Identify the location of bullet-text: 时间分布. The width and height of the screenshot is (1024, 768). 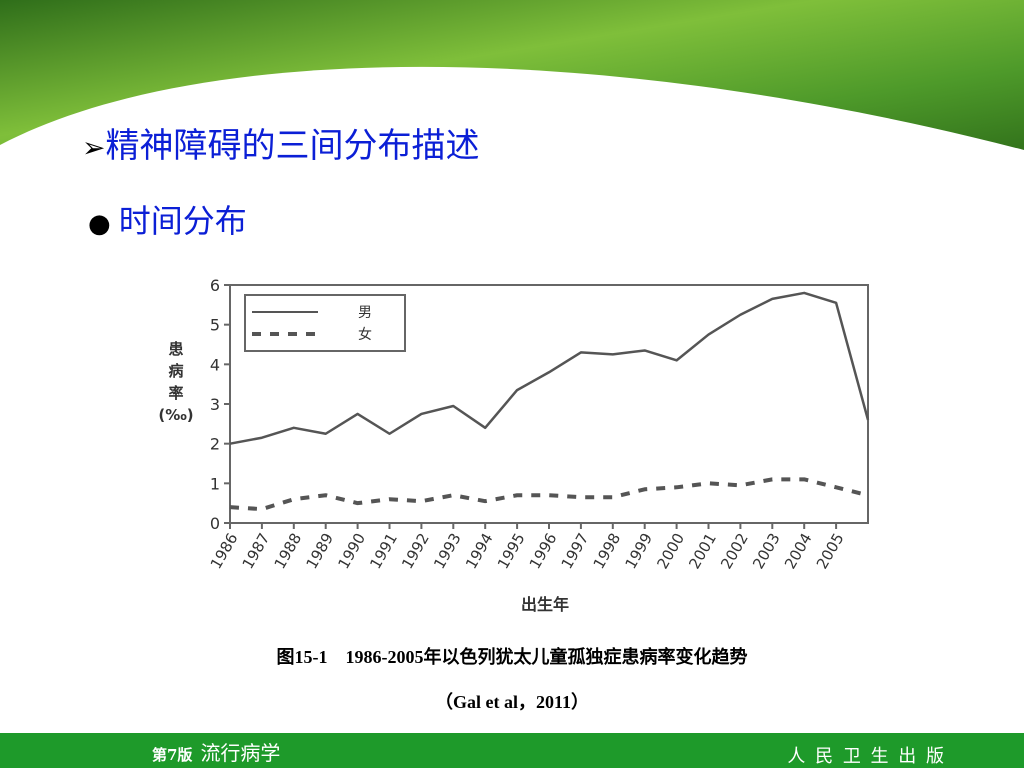
(182, 221).